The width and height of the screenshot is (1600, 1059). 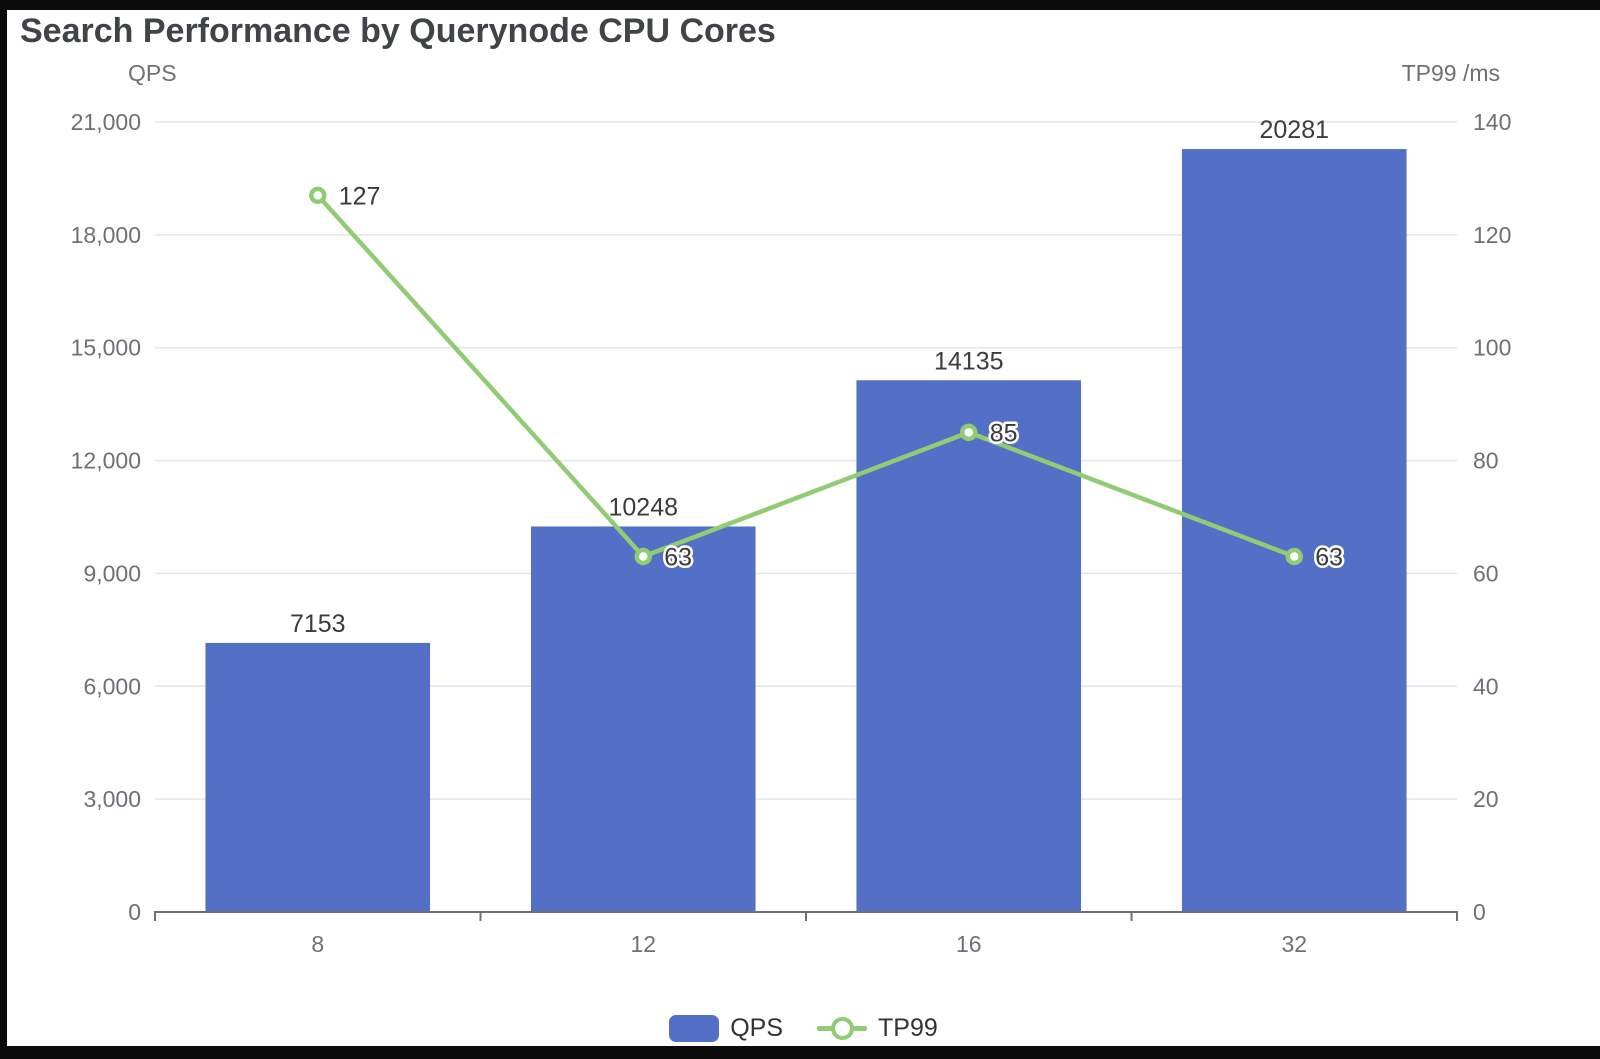 I want to click on bar-value-label: 14135, so click(x=969, y=361).